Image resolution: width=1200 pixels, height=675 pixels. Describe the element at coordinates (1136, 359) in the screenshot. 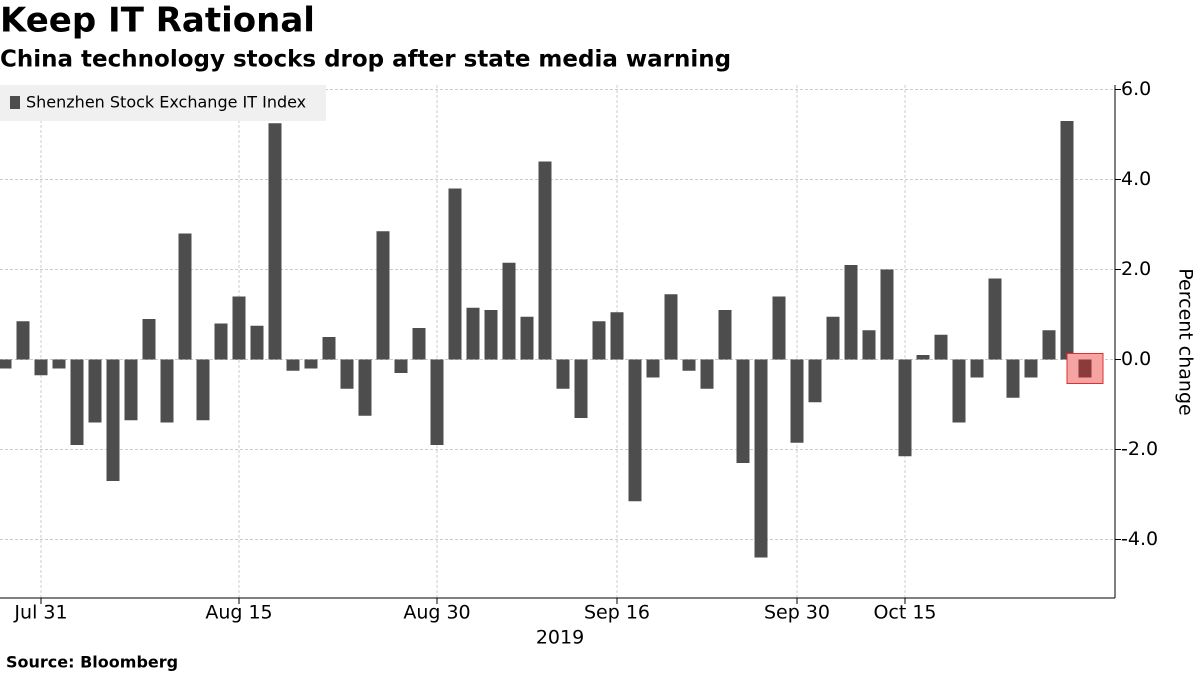

I see `y-tick-label: 0.0` at that location.